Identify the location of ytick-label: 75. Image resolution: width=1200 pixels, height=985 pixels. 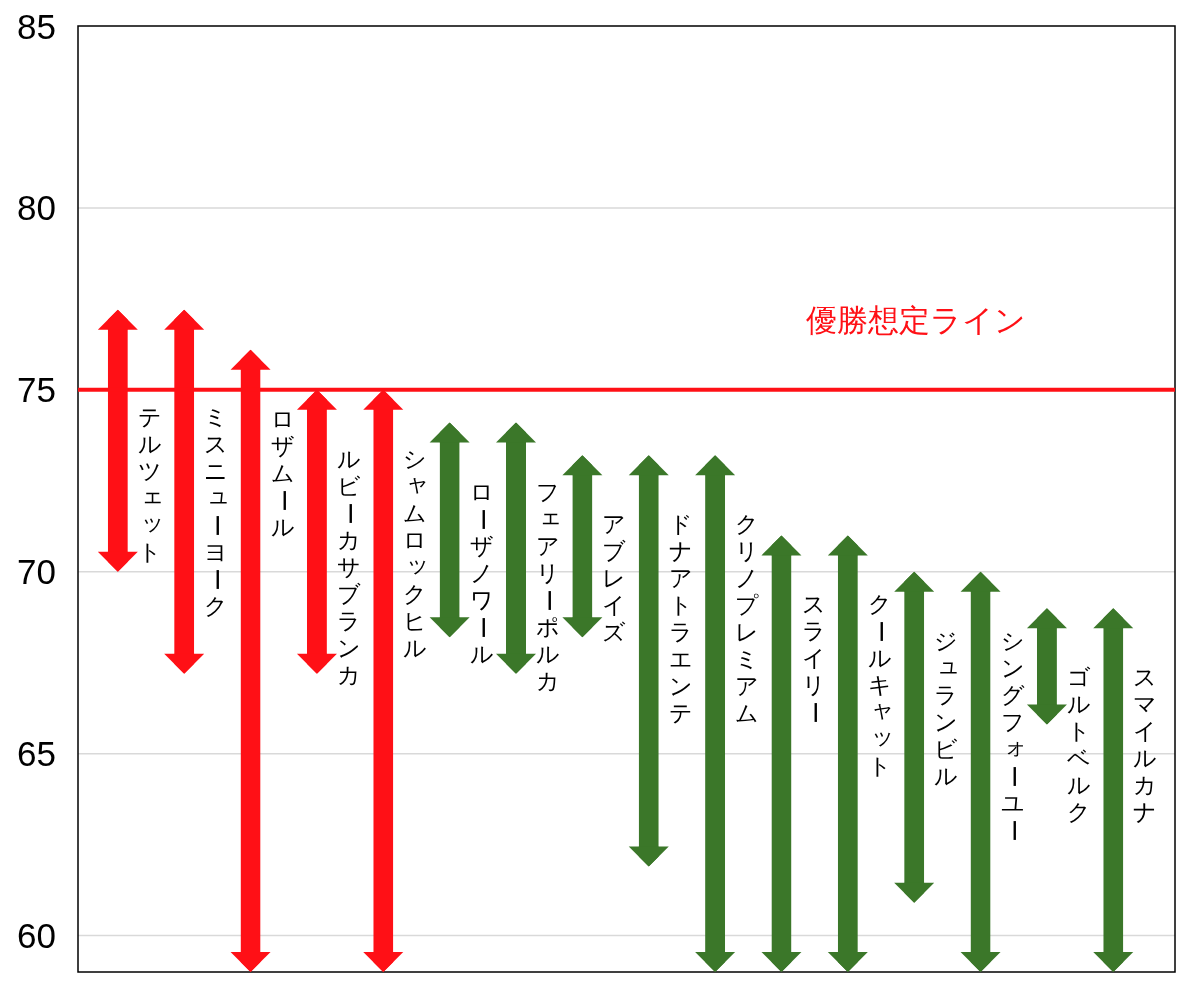
(36, 390).